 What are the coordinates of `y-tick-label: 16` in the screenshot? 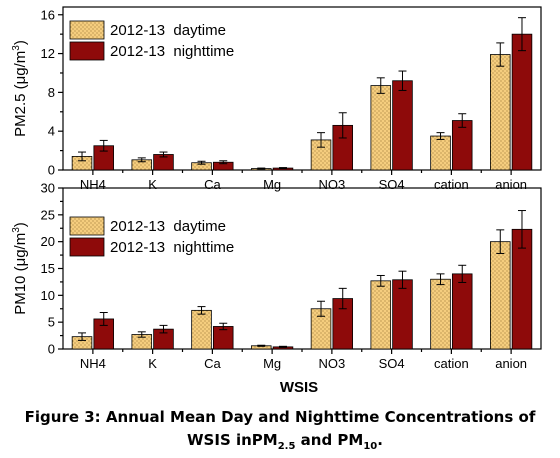 It's located at (48, 14).